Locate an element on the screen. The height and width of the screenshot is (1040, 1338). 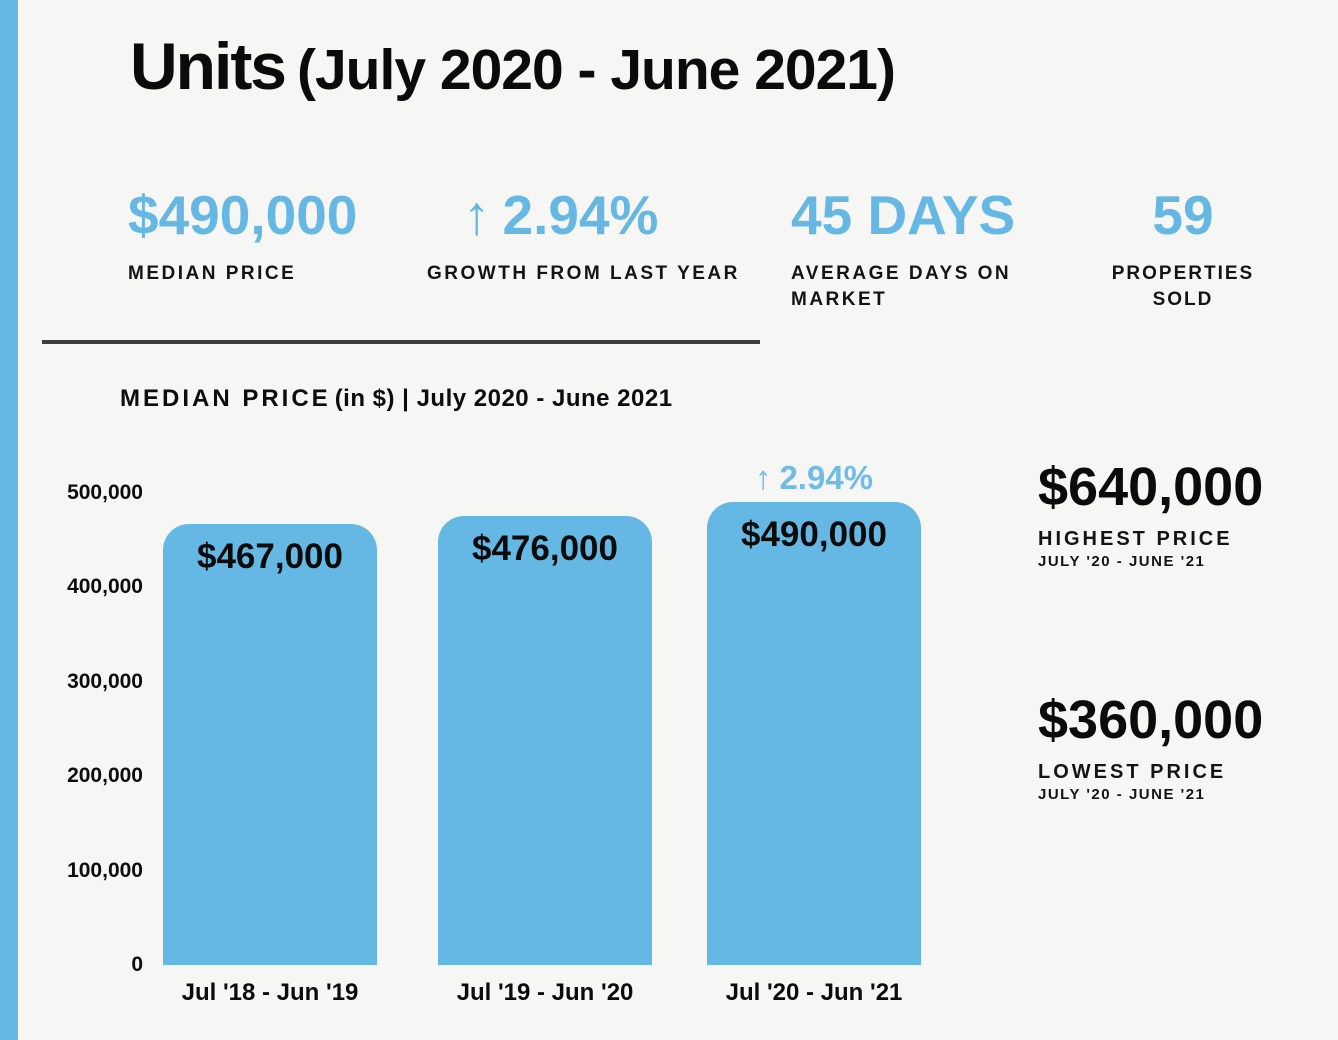
stat-median-price-value: $490,000 is located at coordinates (243, 215).